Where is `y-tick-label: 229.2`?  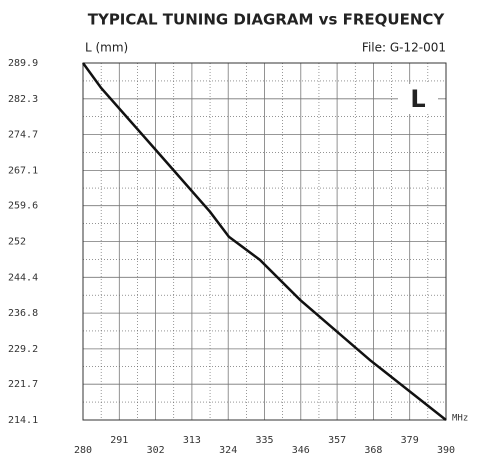 y-tick-label: 229.2 is located at coordinates (23, 349).